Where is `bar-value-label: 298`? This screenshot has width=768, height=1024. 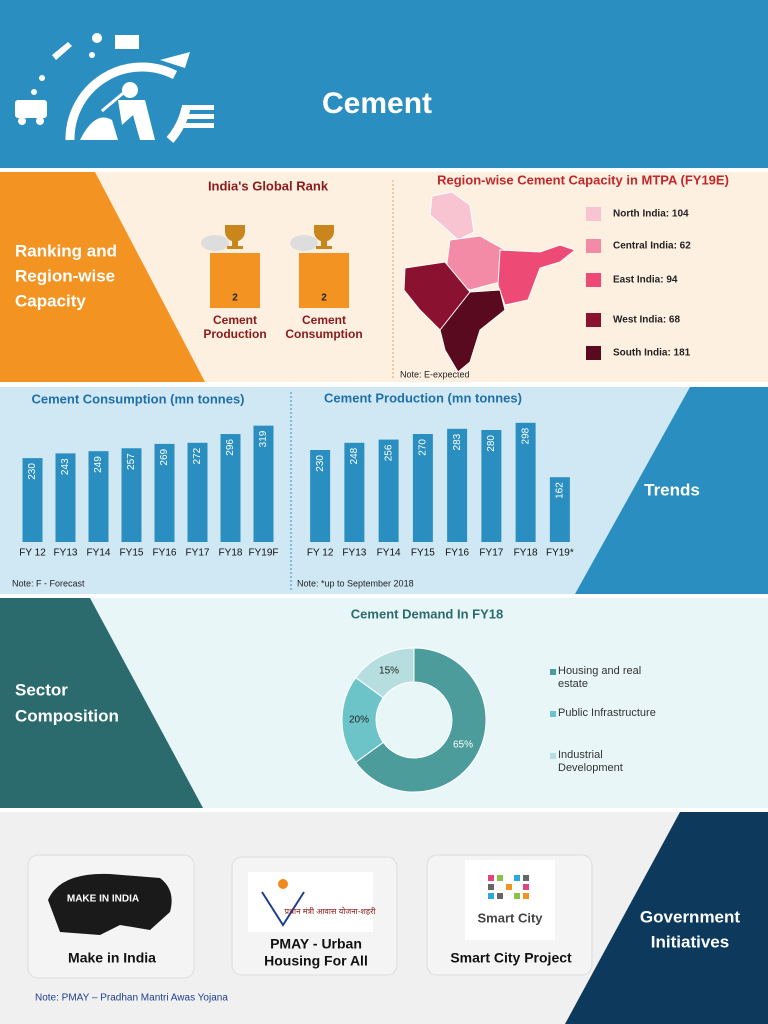 bar-value-label: 298 is located at coordinates (525, 435).